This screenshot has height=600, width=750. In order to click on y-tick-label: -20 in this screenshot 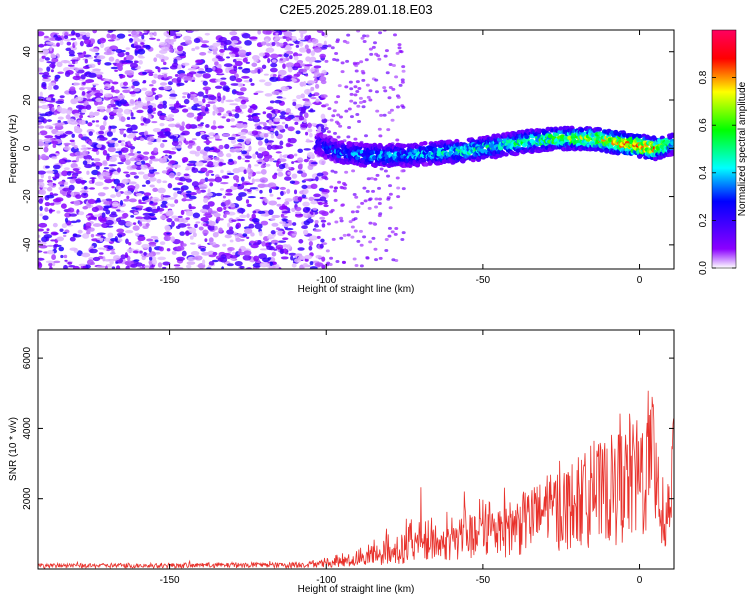, I will do `click(27, 196)`.